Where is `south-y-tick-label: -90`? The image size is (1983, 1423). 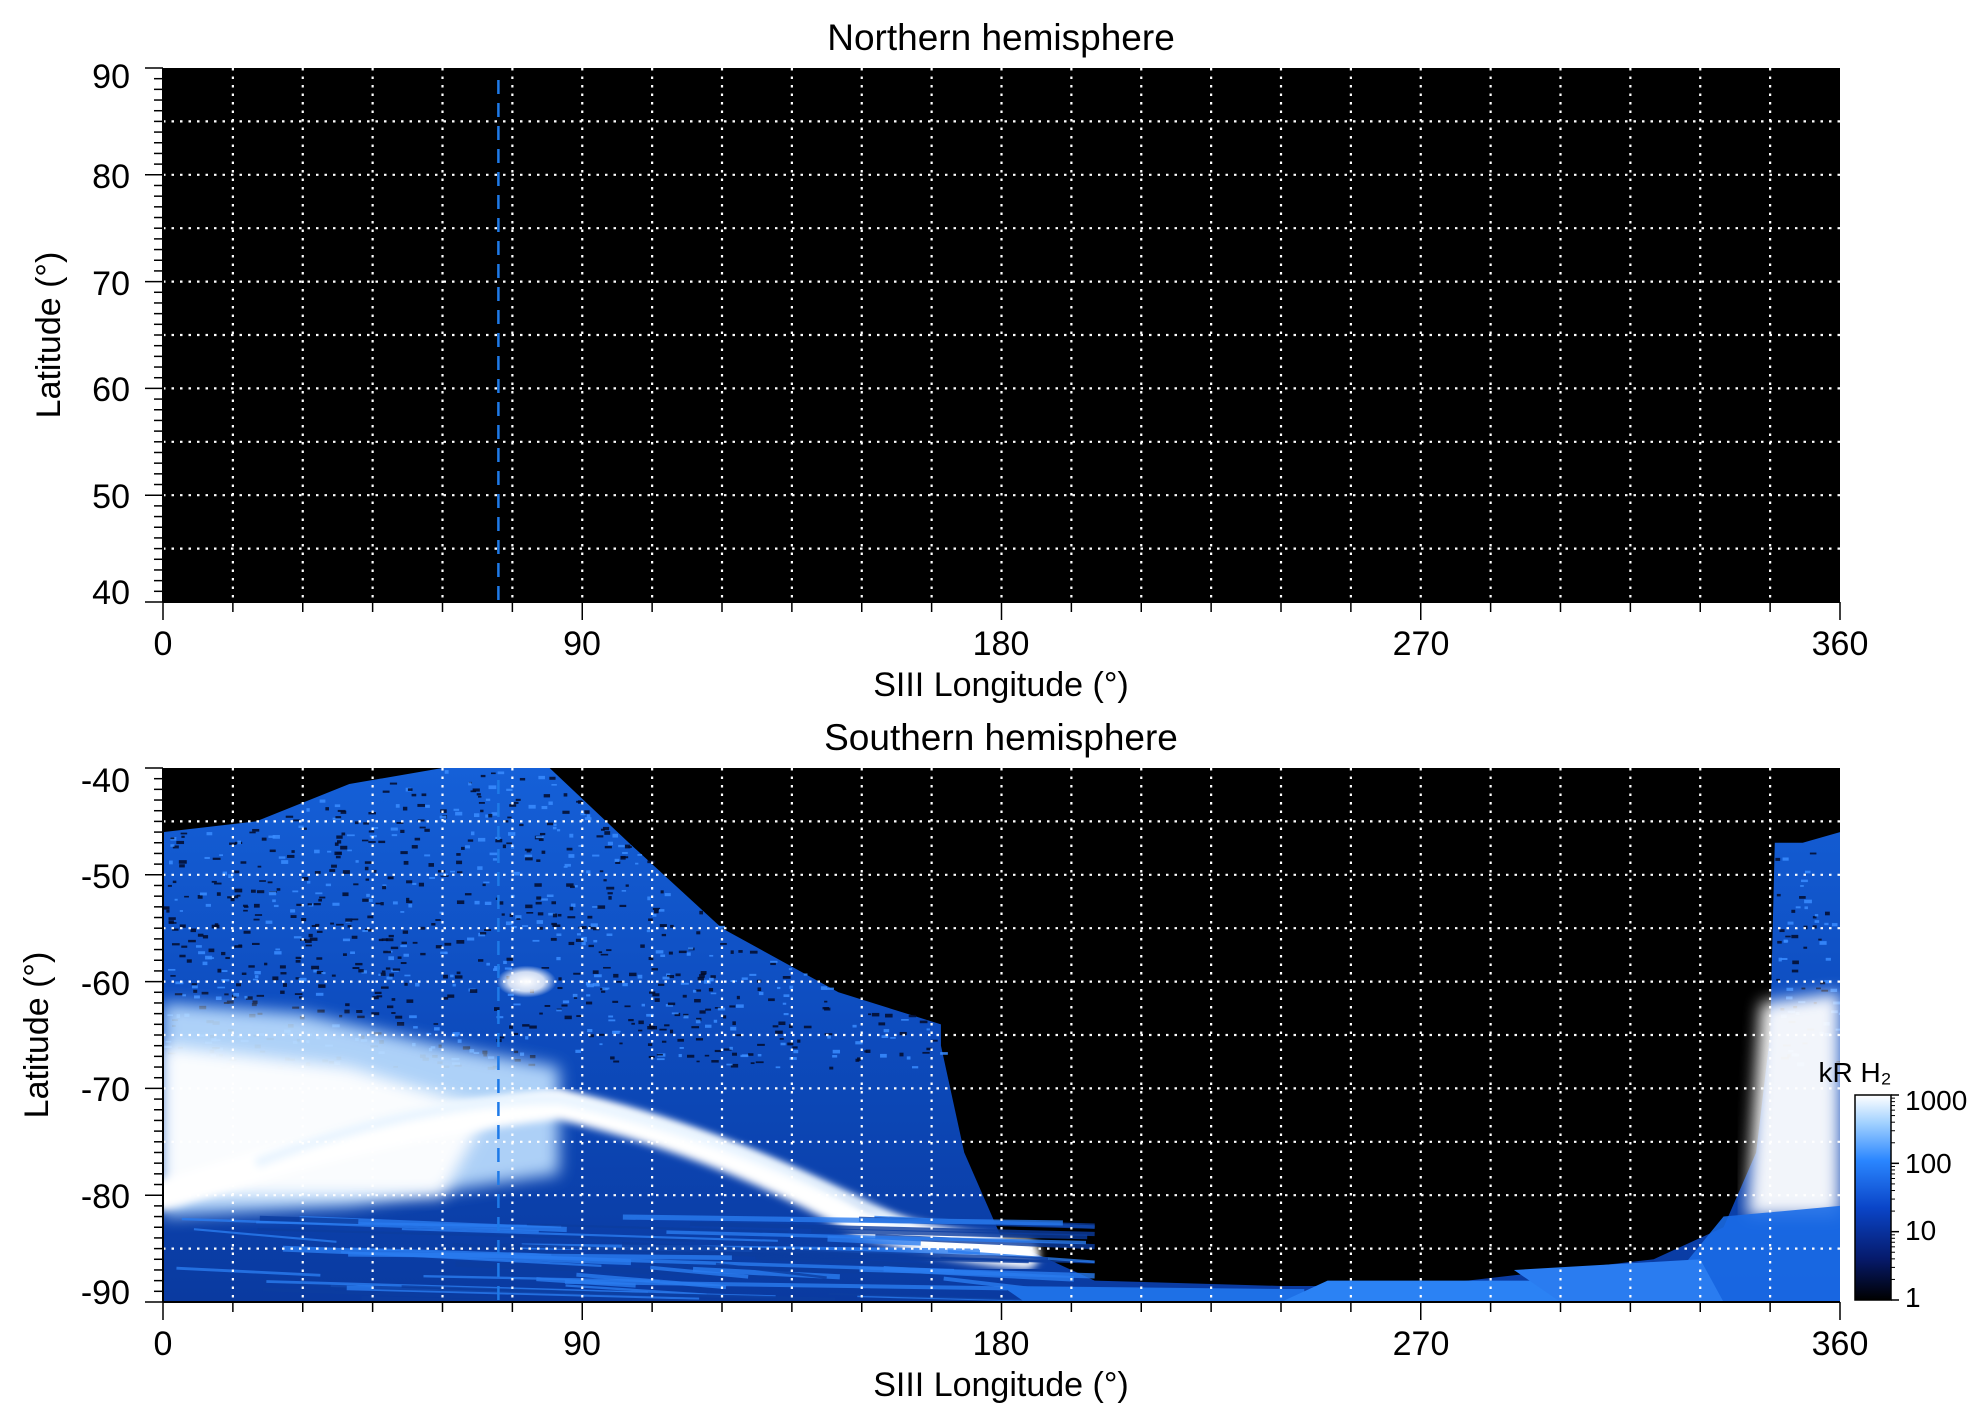
south-y-tick-label: -90 is located at coordinates (105, 1293).